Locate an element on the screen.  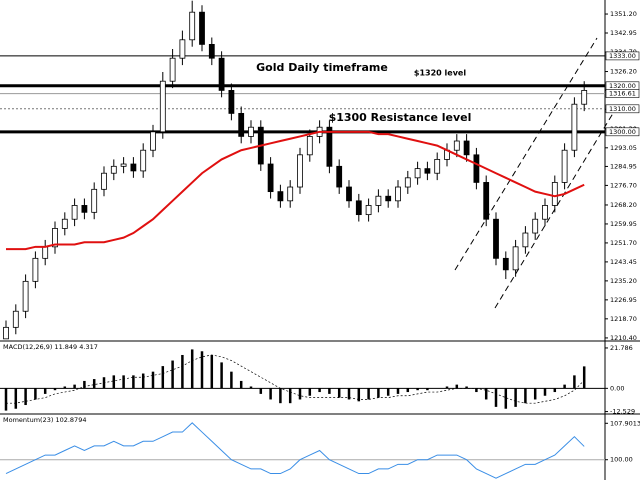
level-label: 1320.00 is located at coordinates (622, 86).